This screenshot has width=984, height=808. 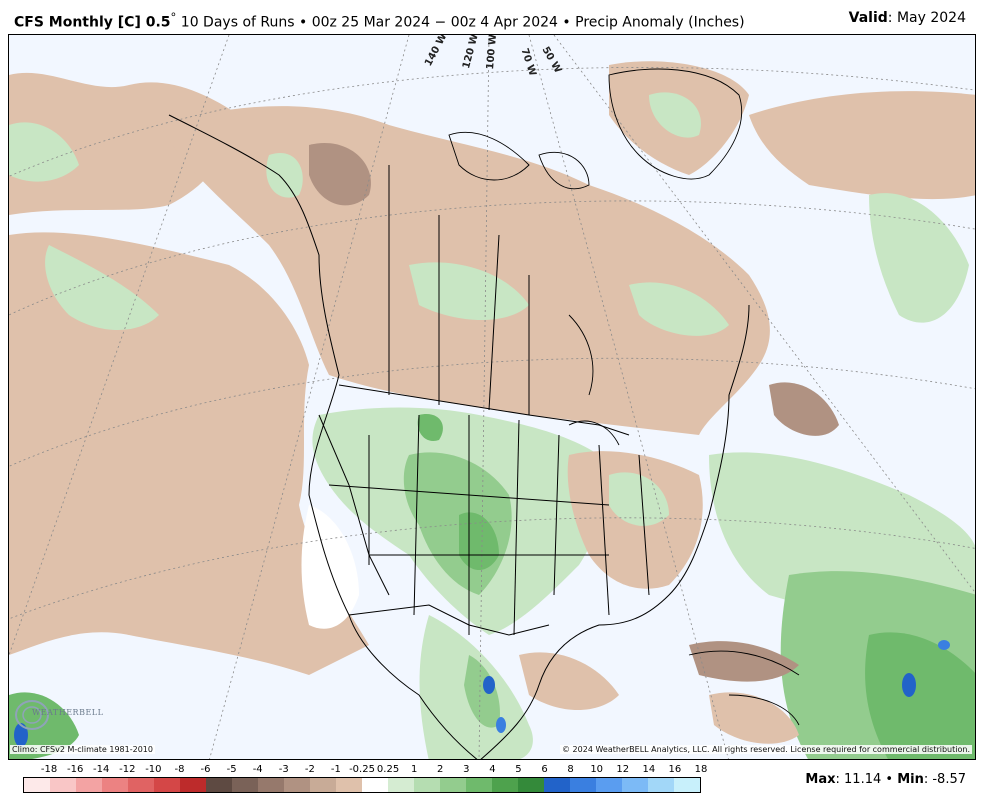 I want to click on colorbar-tick-label: 4, so click(x=492, y=769).